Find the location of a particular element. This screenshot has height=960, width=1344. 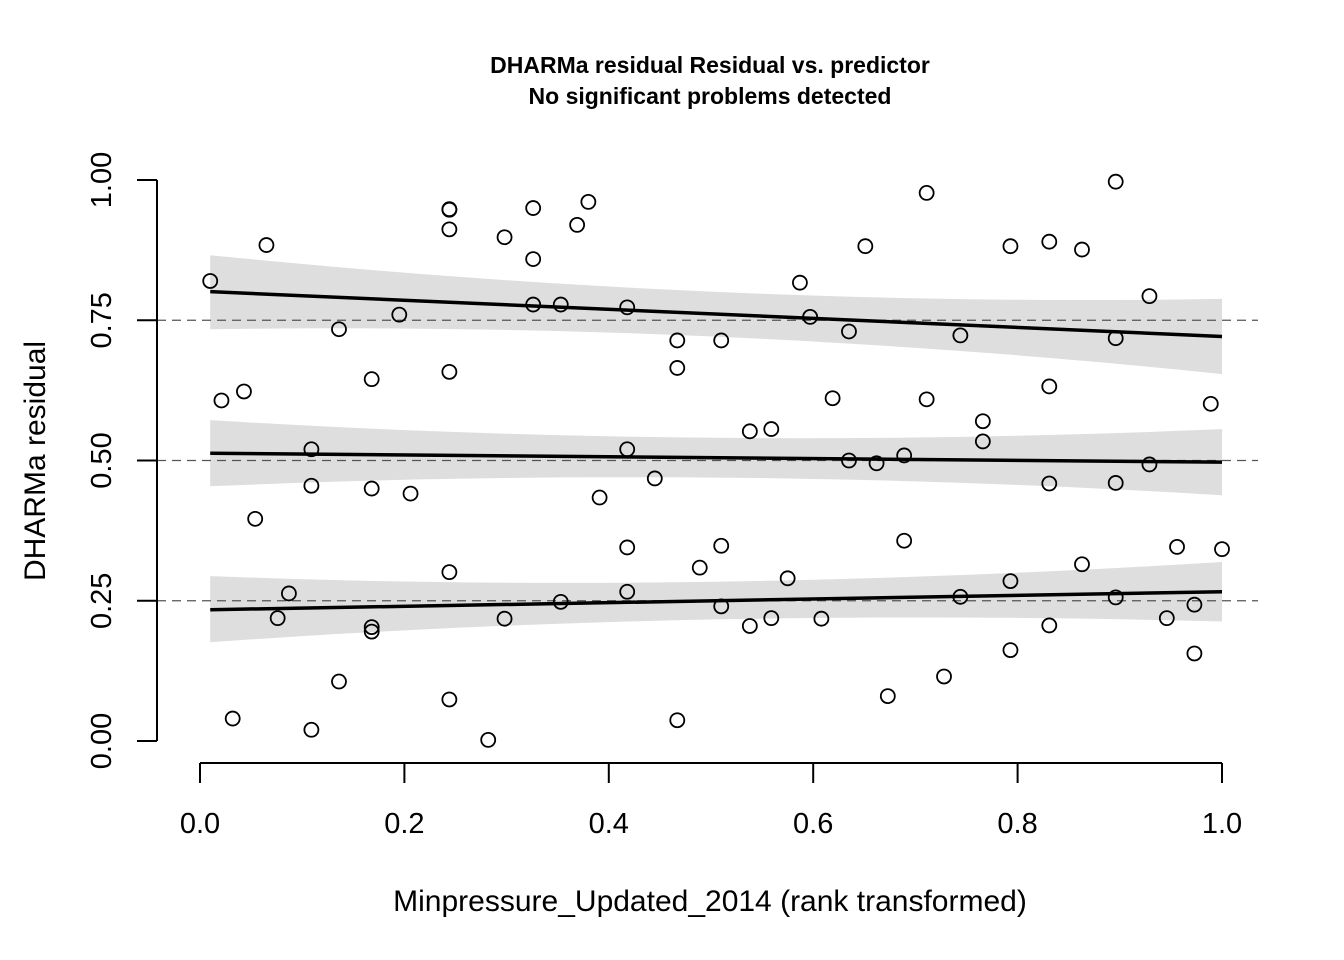

x-tick-label: 0.0 is located at coordinates (200, 824).